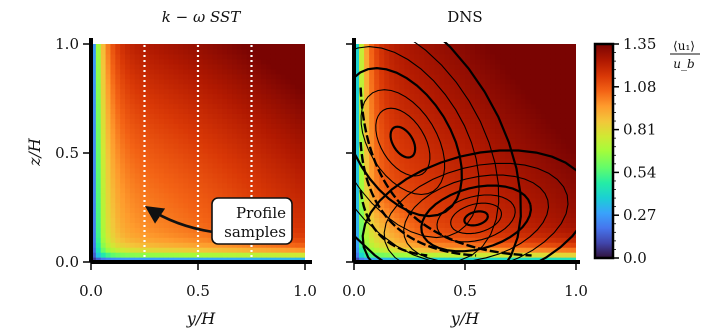 The height and width of the screenshot is (332, 706). I want to click on x-tick-label: 1.0, so click(576, 291).